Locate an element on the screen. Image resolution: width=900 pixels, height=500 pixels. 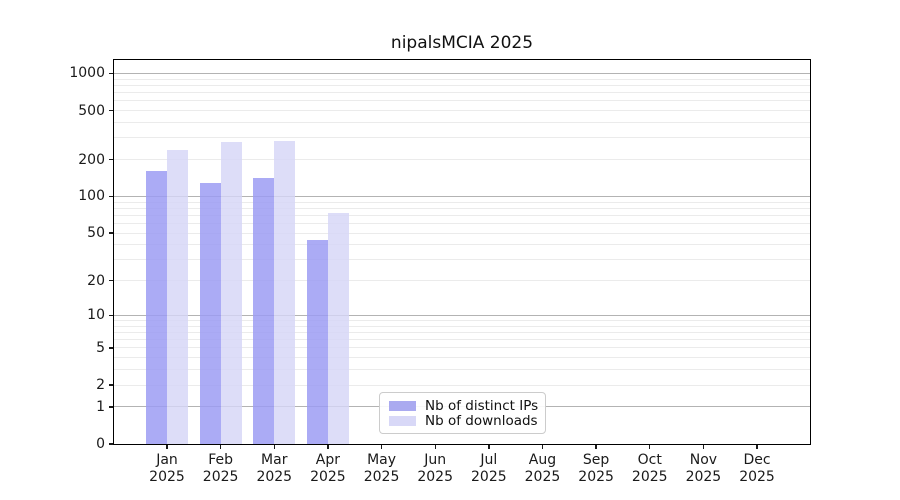
x-tick-label: May 2025 is located at coordinates (381, 468).